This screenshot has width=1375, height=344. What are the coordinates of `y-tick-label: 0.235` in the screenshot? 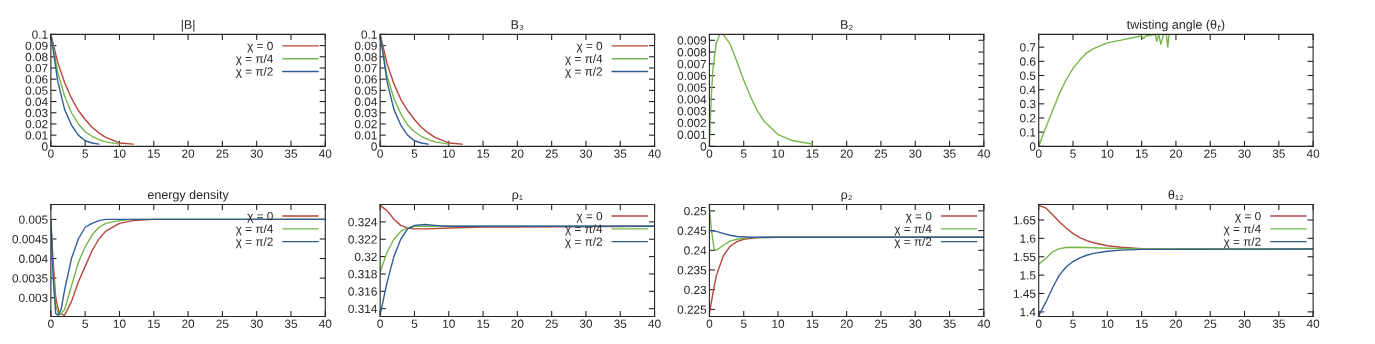 It's located at (692, 270).